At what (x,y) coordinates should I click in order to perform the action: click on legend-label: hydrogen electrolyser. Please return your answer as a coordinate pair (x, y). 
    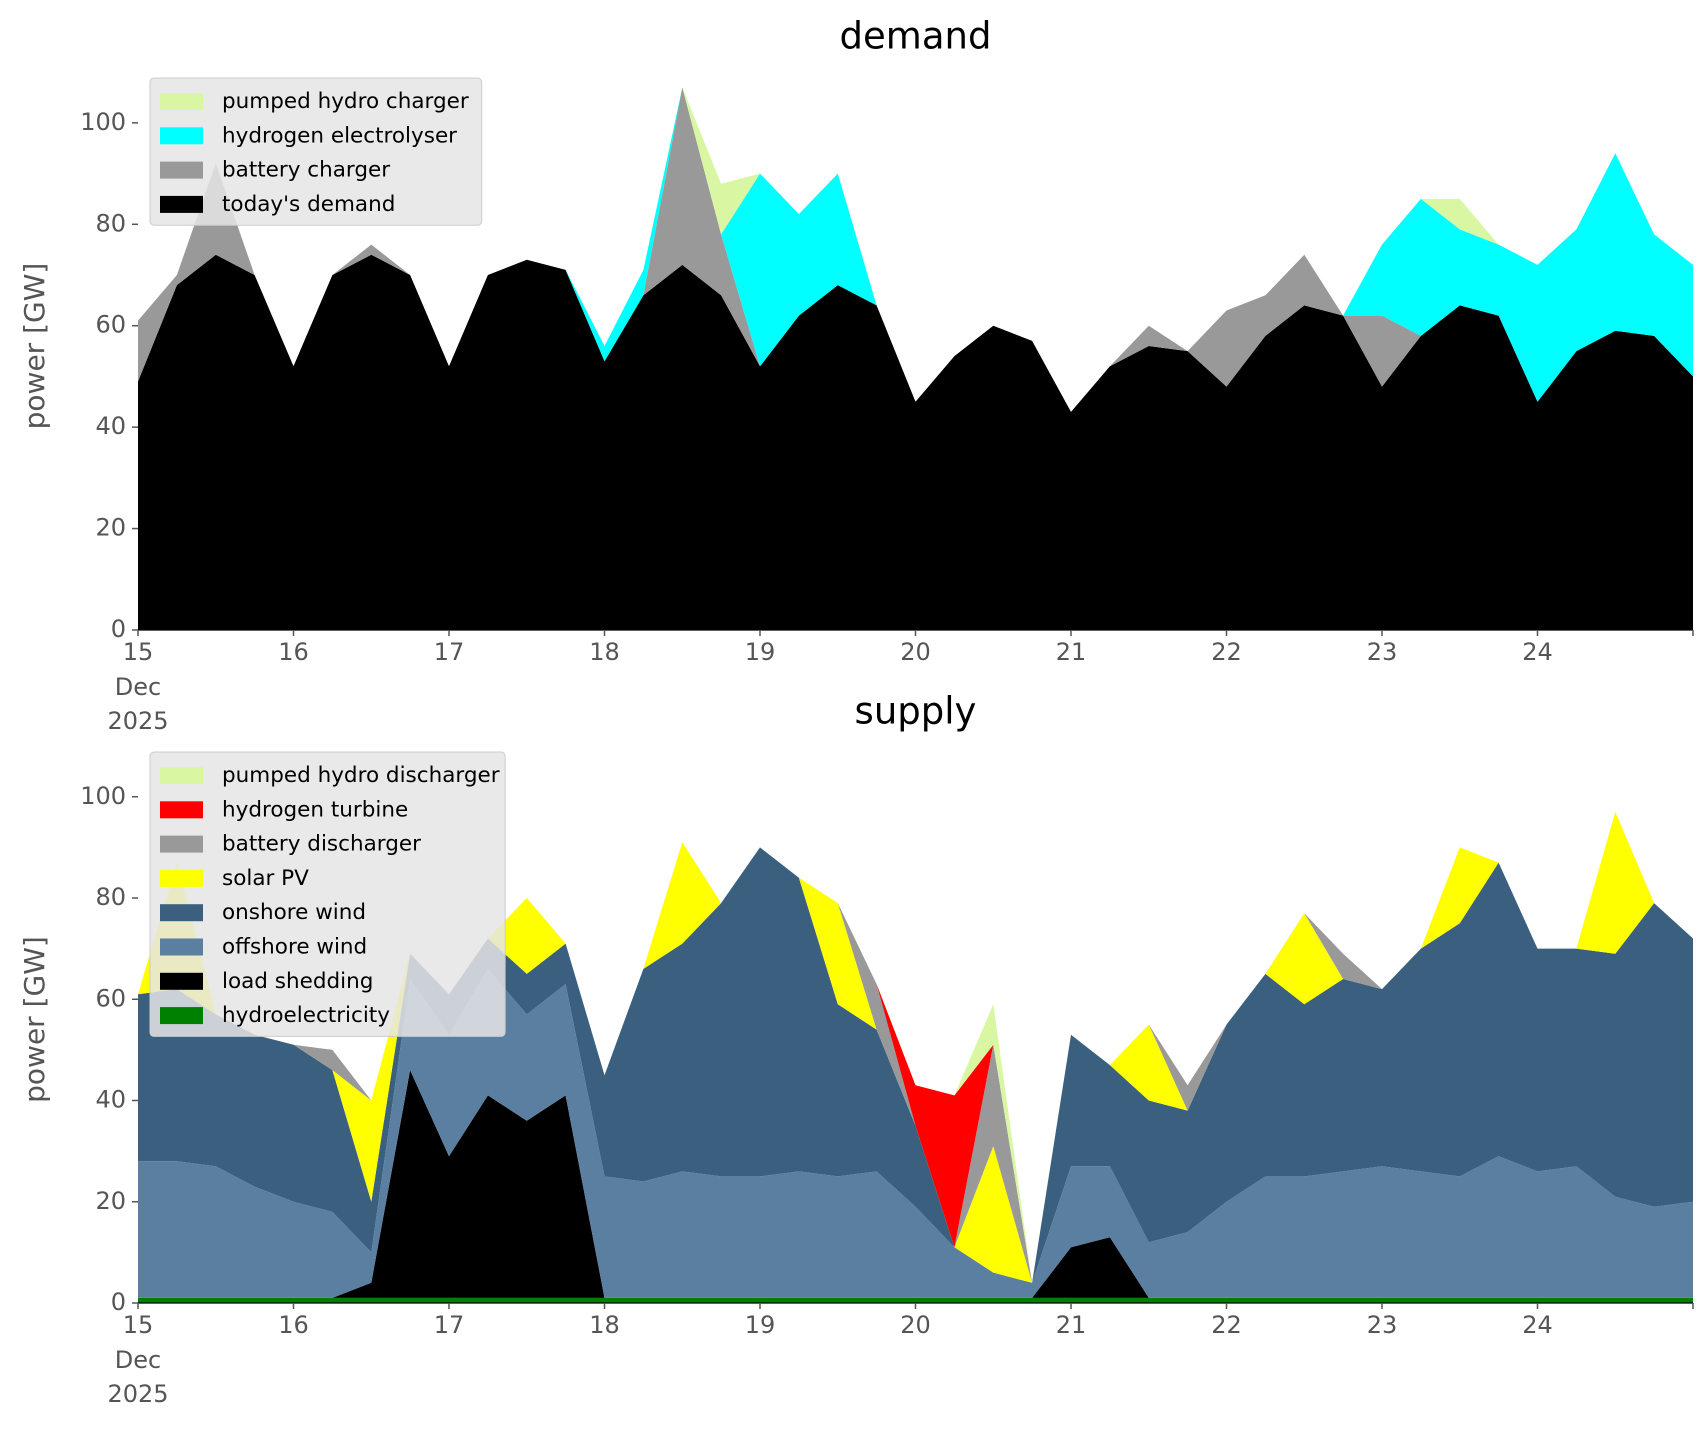
    Looking at the image, I should click on (339, 135).